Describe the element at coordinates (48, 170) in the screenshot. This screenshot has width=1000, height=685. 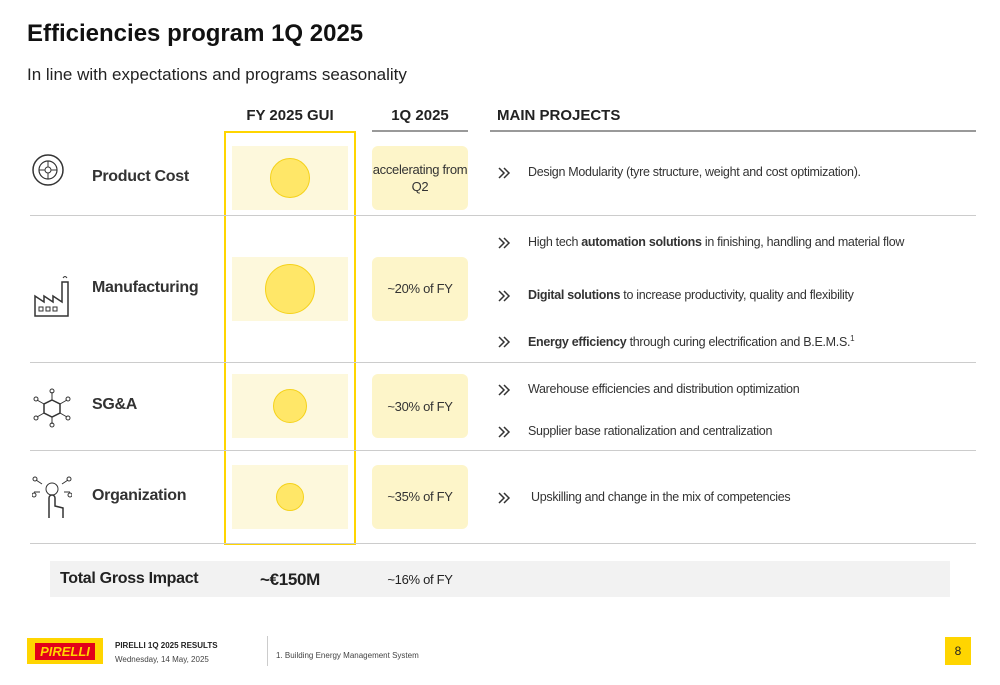
I see `tyre-icon` at that location.